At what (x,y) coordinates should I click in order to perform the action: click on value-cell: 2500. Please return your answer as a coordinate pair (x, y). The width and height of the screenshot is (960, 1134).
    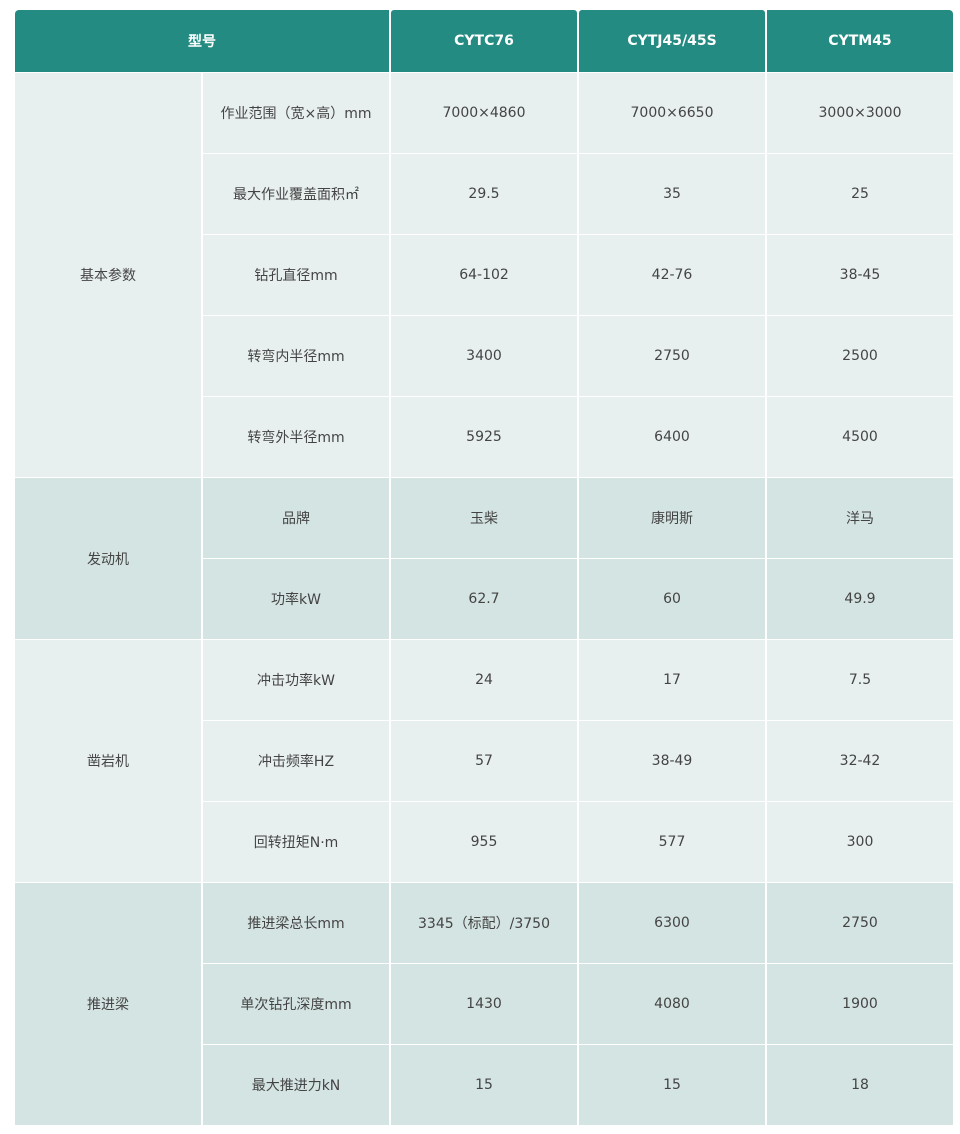
    Looking at the image, I should click on (860, 356).